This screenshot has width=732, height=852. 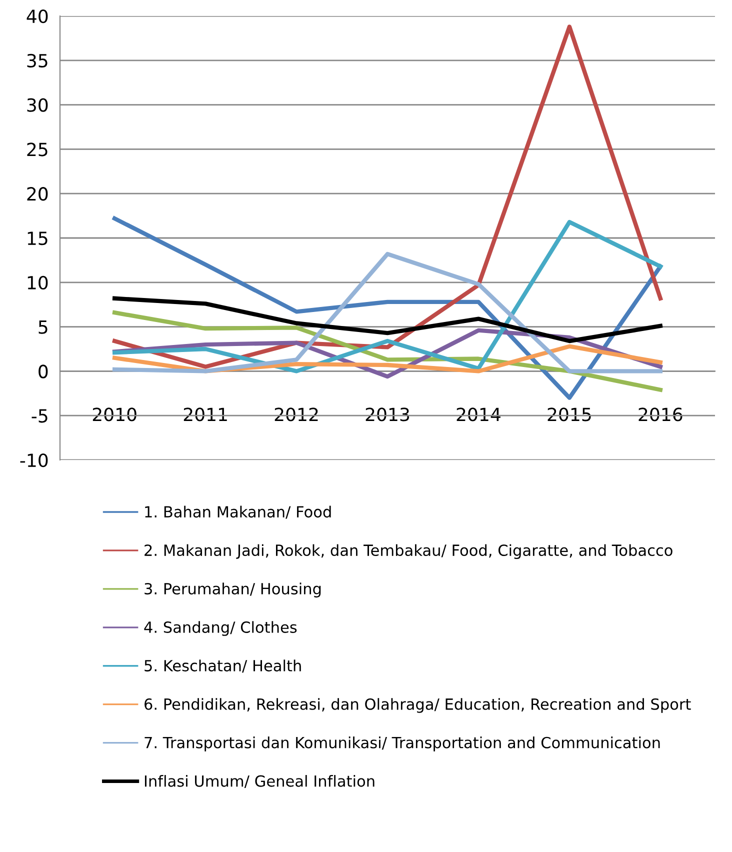 What do you see at coordinates (408, 552) in the screenshot?
I see `legend-label: 2. Makanan Jadi, Rokok, dan Tembakau/ Food, Cigaratte, and Tobacco` at bounding box center [408, 552].